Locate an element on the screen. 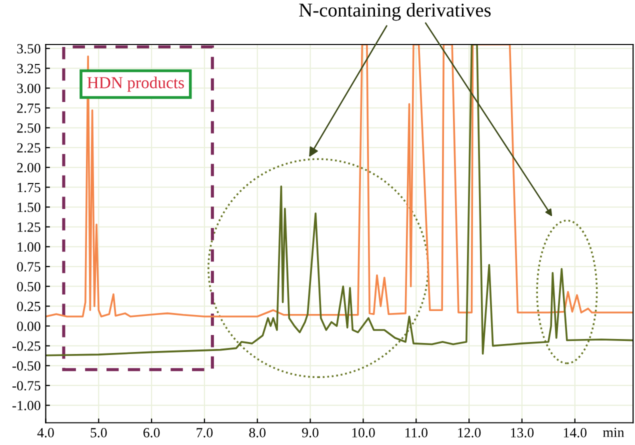  y-tick-label: 1.25 is located at coordinates (29, 227).